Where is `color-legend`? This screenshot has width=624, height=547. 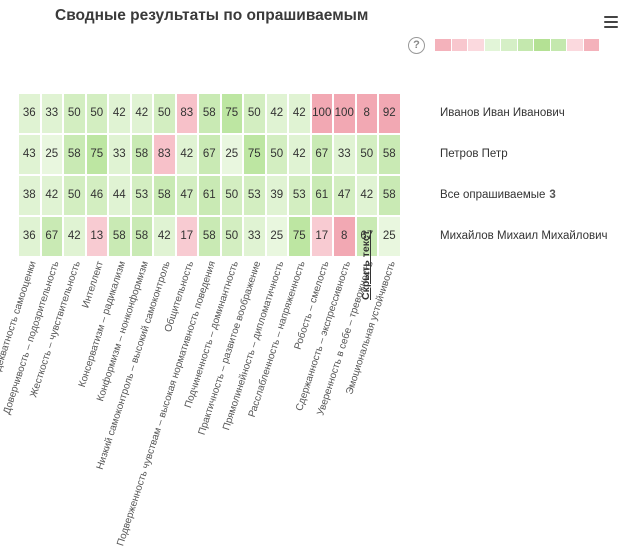 color-legend is located at coordinates (517, 45).